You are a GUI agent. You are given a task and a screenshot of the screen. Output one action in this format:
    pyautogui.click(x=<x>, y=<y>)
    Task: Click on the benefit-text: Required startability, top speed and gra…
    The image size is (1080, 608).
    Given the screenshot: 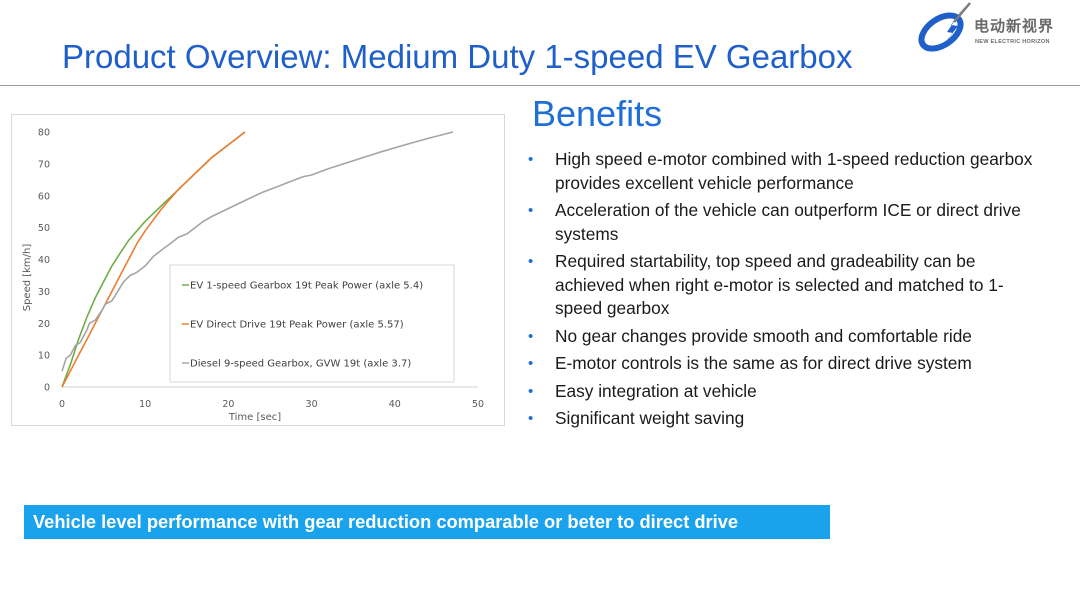 What is the action you would take?
    pyautogui.click(x=779, y=284)
    